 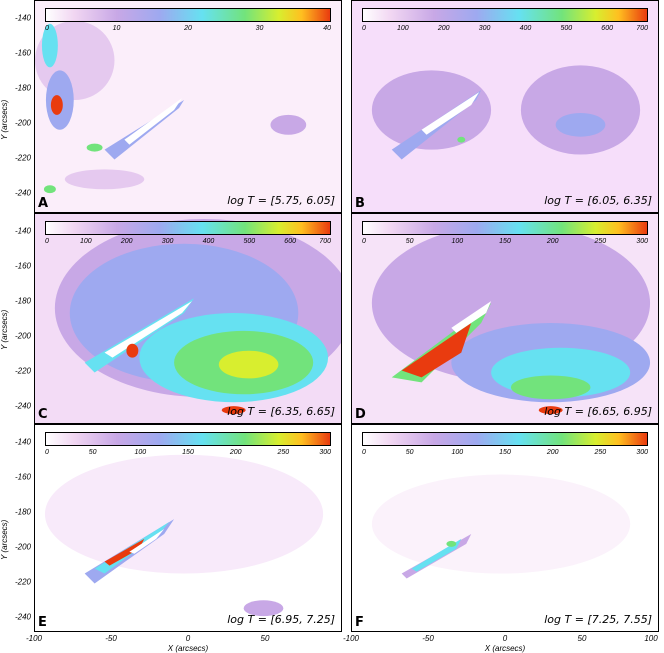 I want to click on colorbar: 0 10 20 30 40, so click(x=188, y=23).